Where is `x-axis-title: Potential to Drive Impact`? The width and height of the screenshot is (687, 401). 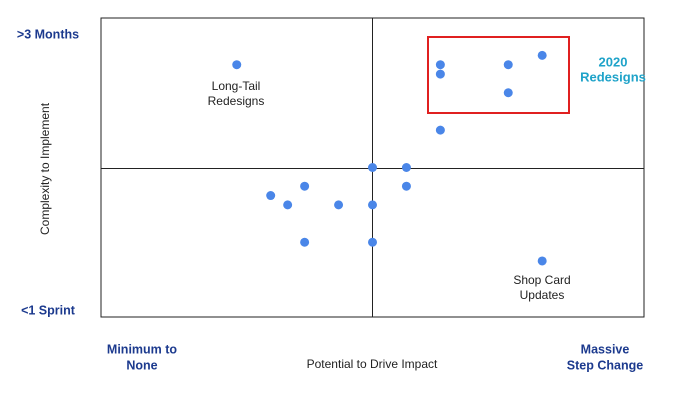 x-axis-title: Potential to Drive Impact is located at coordinates (372, 364).